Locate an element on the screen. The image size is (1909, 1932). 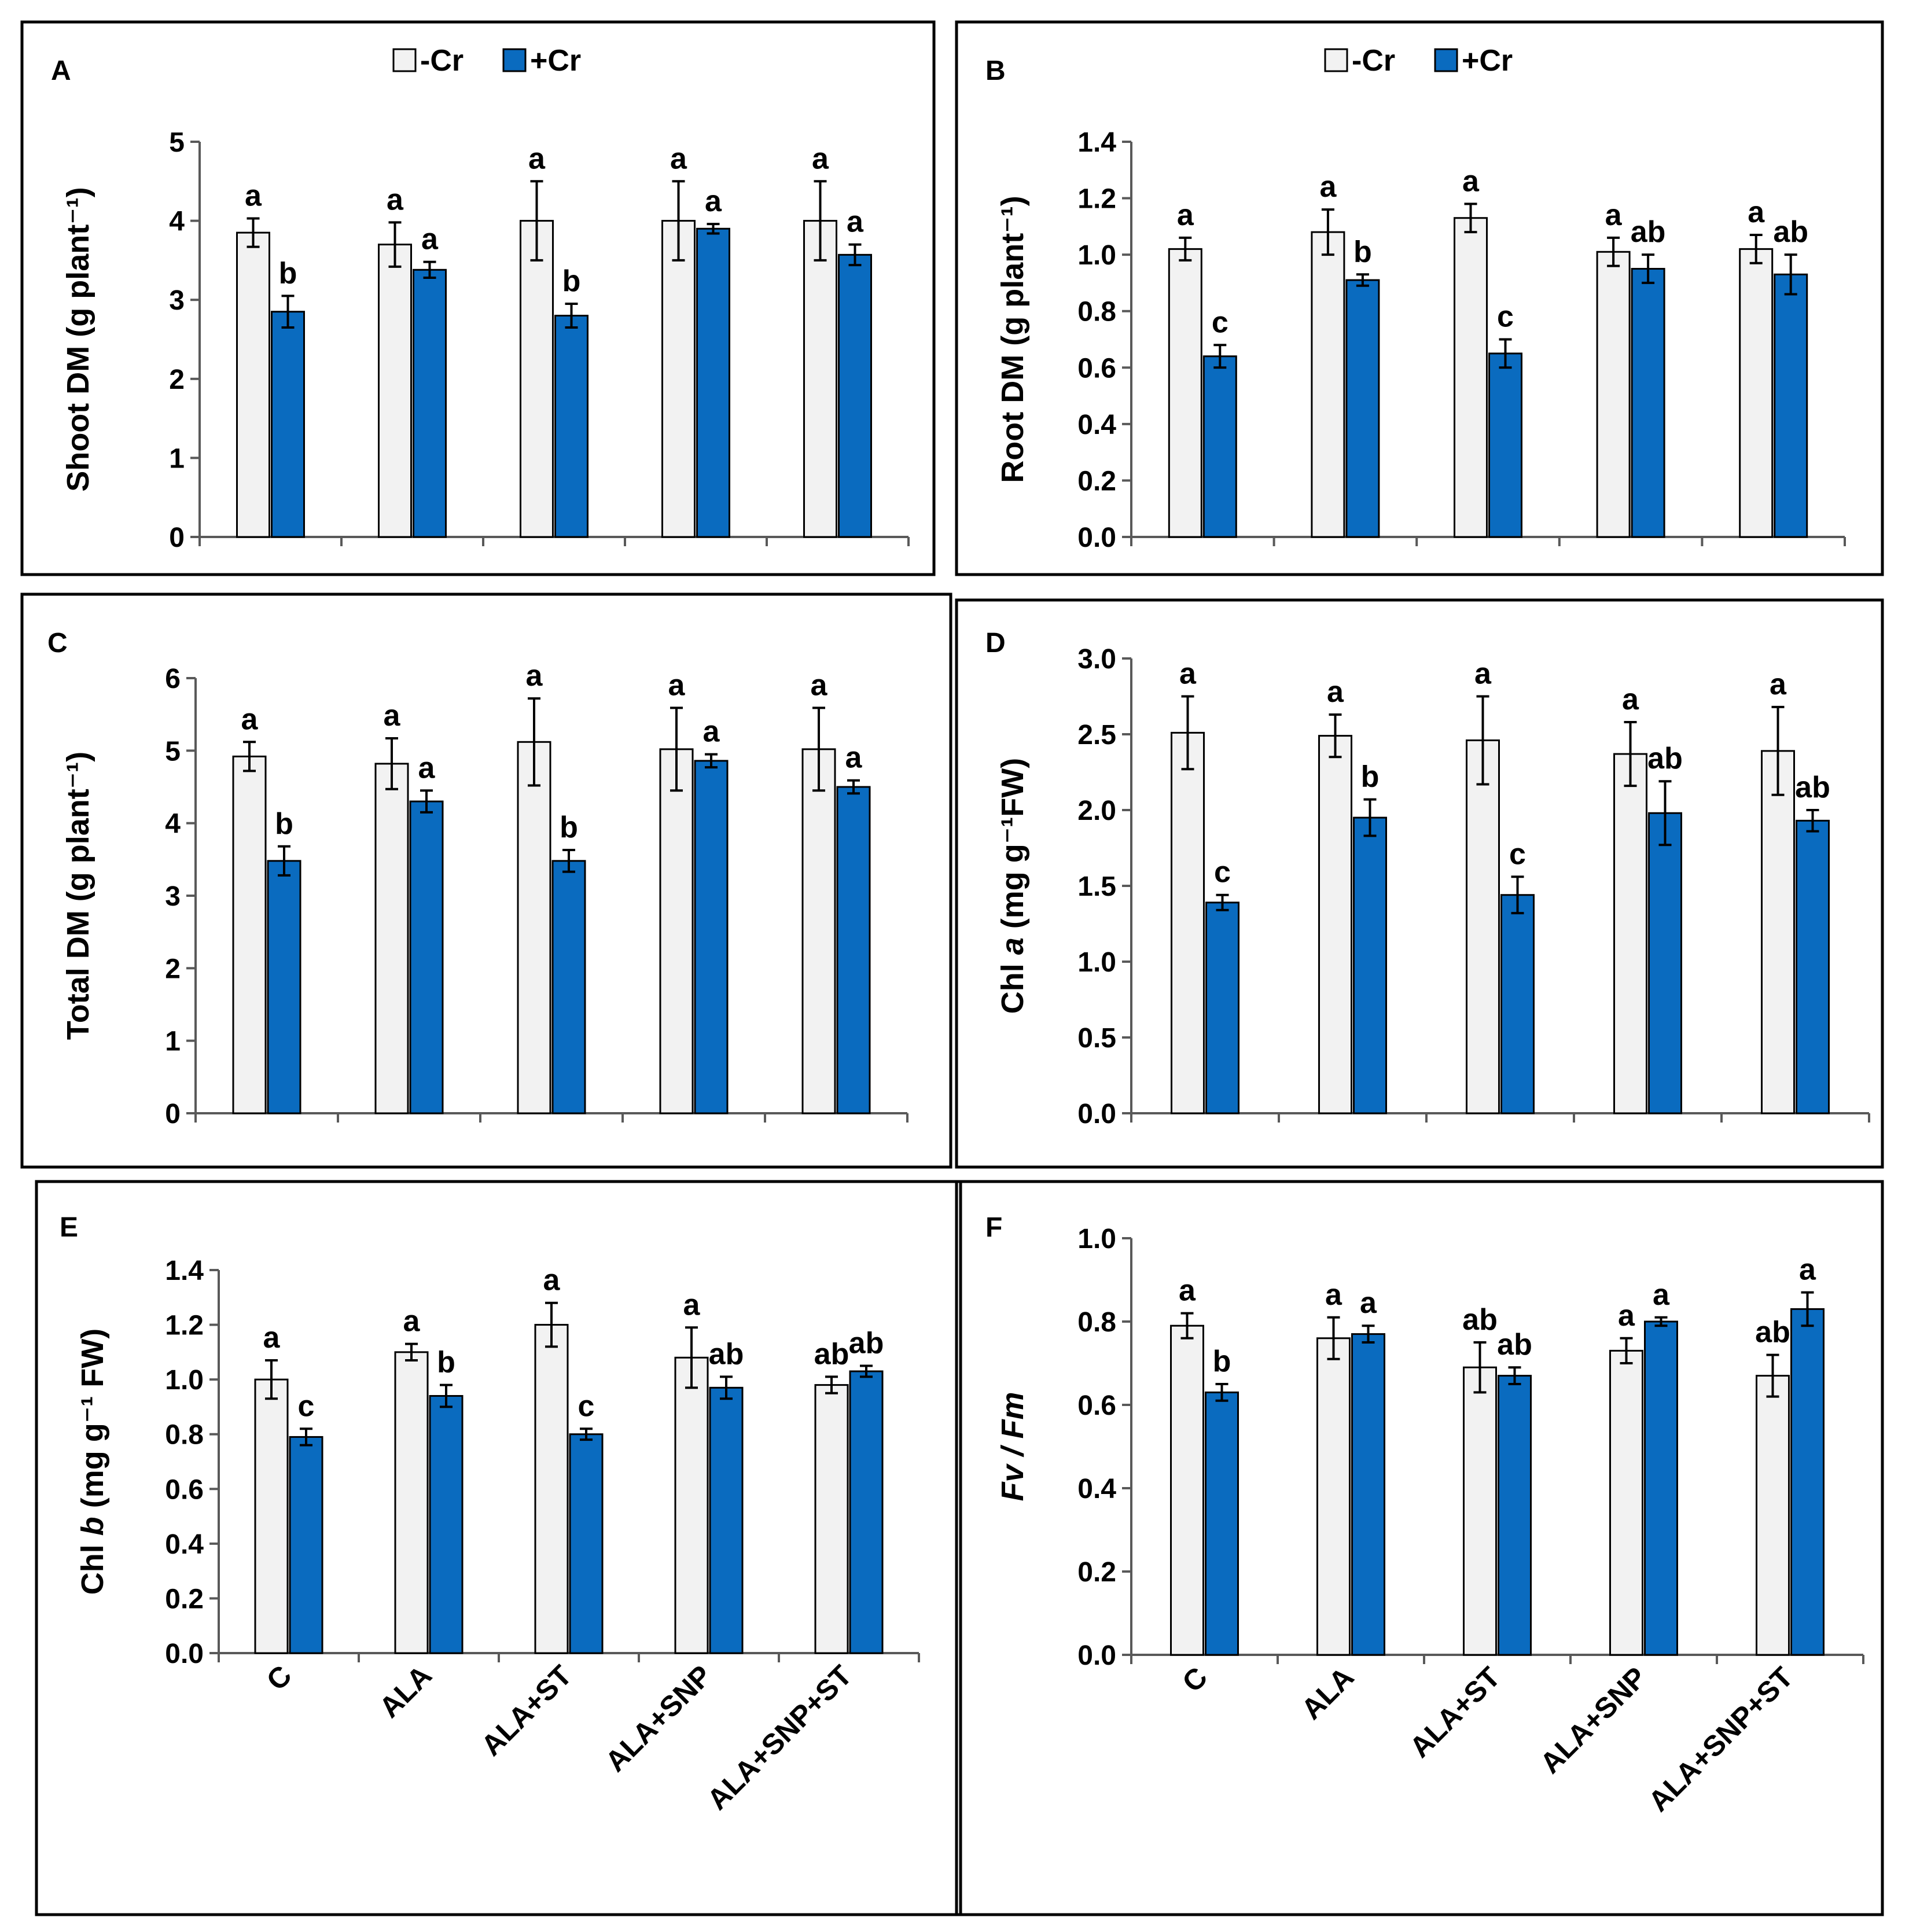
panel-letter: A is located at coordinates (61, 71).